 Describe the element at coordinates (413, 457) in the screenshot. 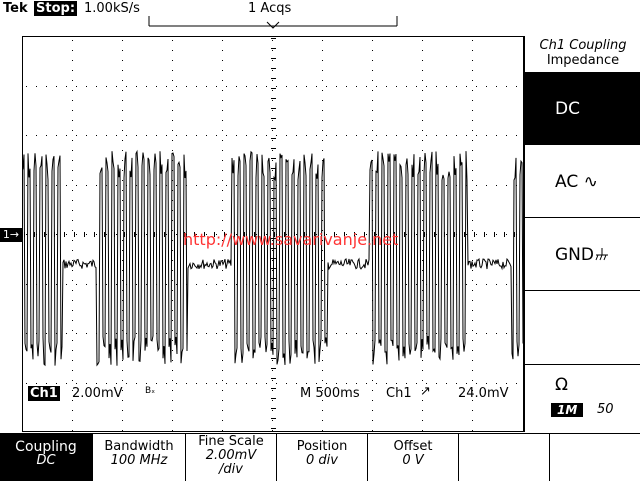

I see `offset-button: Offset 0 V` at that location.